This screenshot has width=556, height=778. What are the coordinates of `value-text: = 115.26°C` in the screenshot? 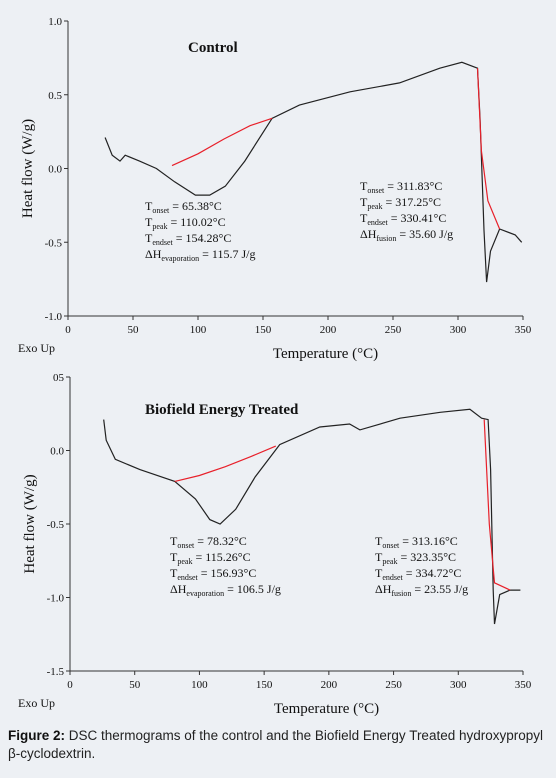 It's located at (221, 557).